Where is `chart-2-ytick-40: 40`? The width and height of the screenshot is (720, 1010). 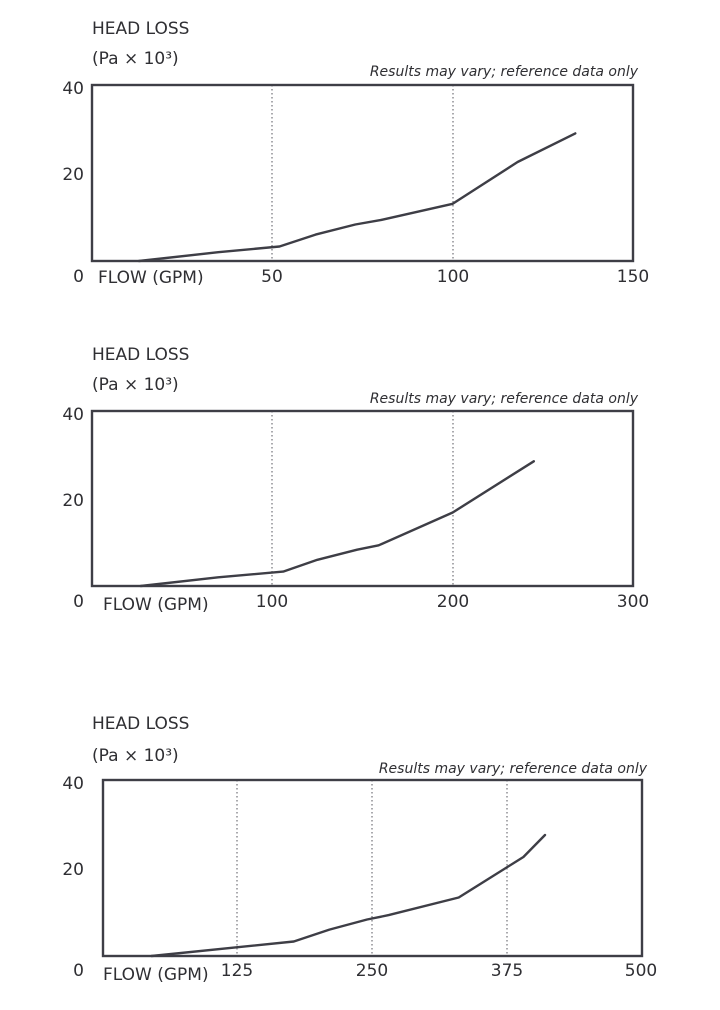
chart-2-ytick-40: 40 is located at coordinates (73, 415).